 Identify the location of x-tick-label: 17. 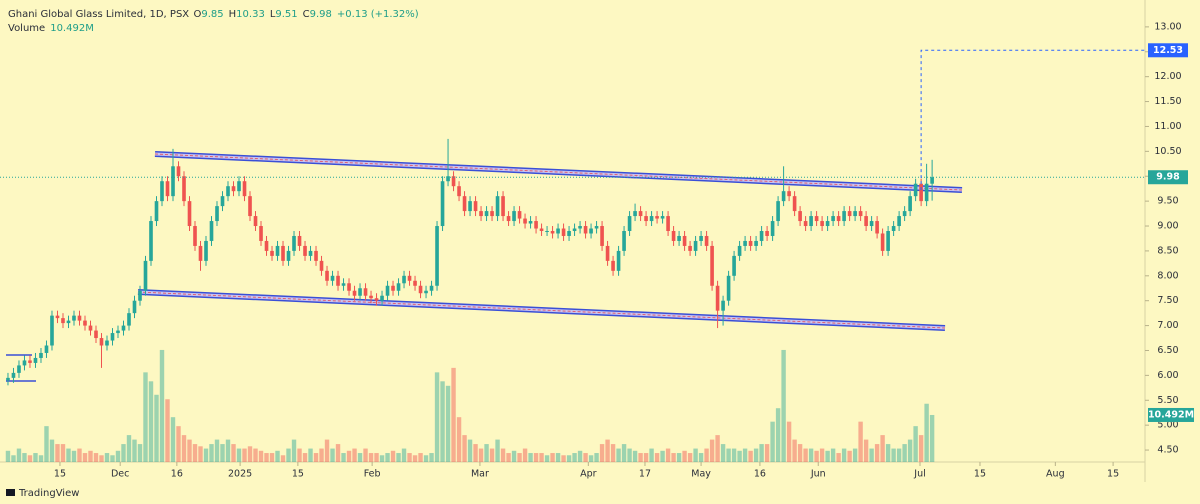
(645, 474).